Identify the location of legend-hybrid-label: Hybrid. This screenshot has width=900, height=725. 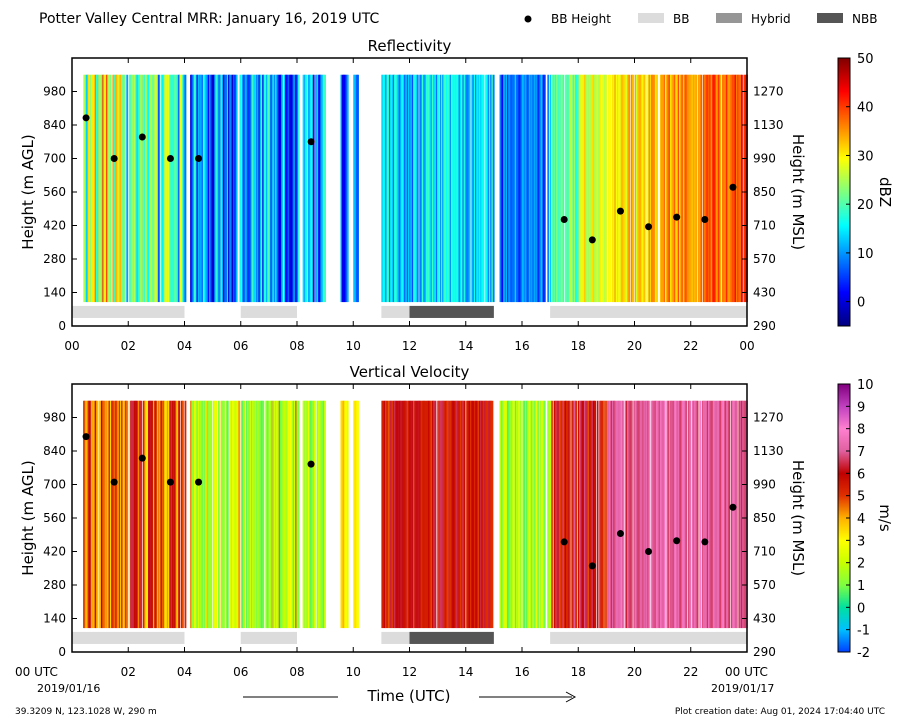
(771, 19).